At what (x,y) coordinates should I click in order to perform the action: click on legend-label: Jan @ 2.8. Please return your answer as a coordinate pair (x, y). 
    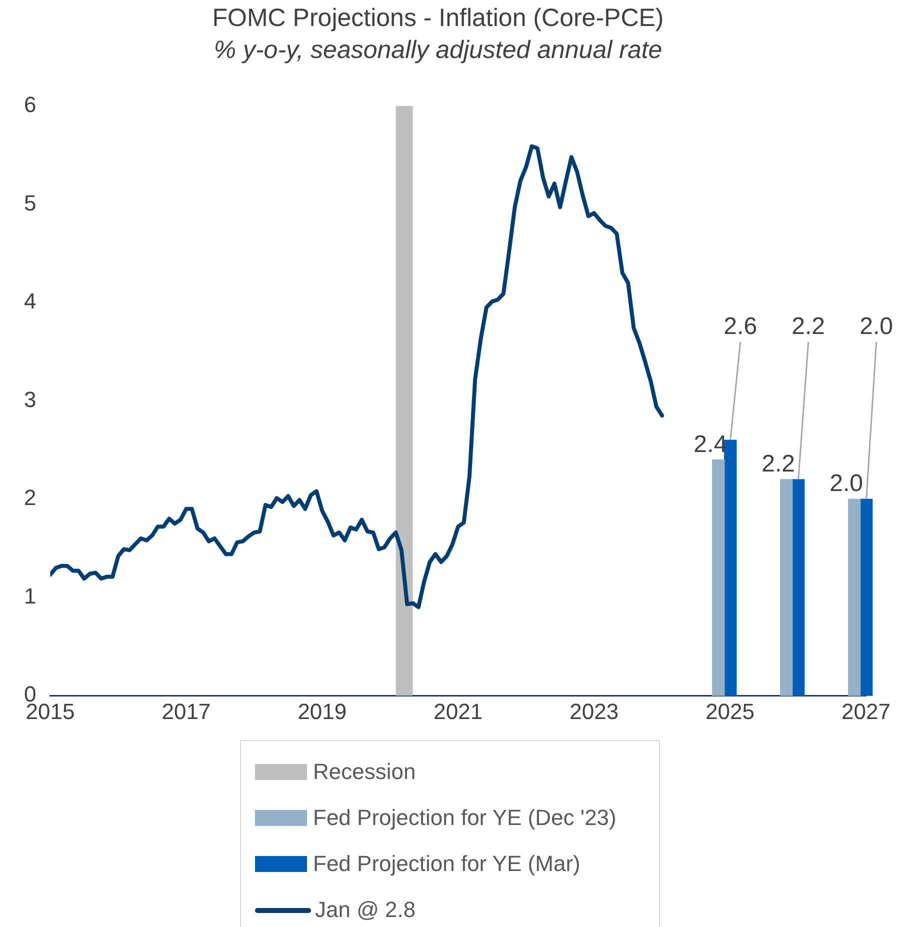
    Looking at the image, I should click on (365, 910).